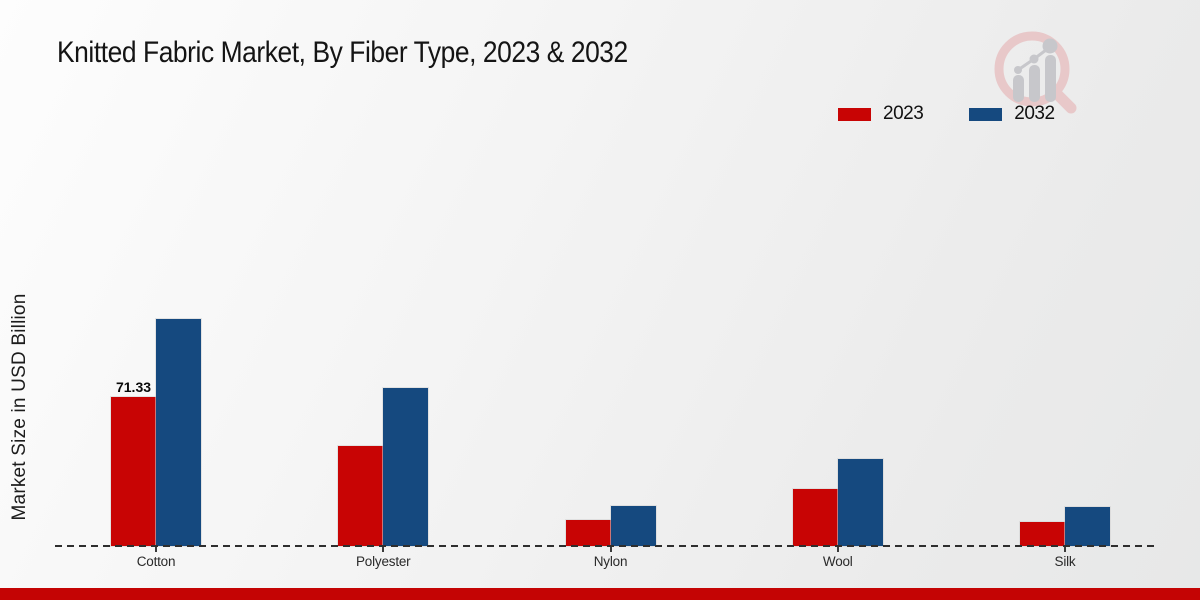  I want to click on growth-bars-magnifier-logo-icon, so click(1035, 72).